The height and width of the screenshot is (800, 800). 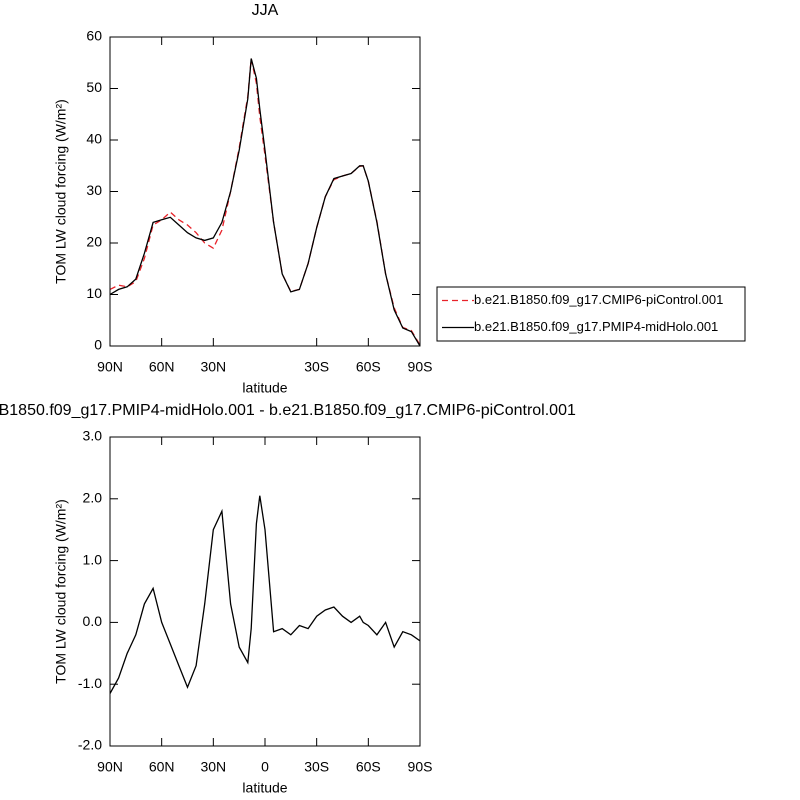 What do you see at coordinates (98, 345) in the screenshot?
I see `y-tick-label: 0` at bounding box center [98, 345].